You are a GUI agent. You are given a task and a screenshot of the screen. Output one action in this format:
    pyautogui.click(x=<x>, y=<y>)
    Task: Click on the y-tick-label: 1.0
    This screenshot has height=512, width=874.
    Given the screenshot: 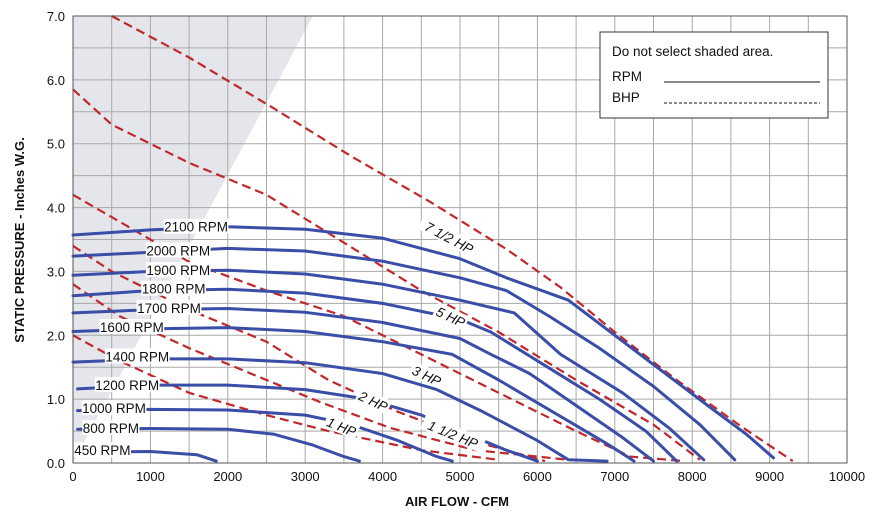 What is the action you would take?
    pyautogui.click(x=56, y=399)
    